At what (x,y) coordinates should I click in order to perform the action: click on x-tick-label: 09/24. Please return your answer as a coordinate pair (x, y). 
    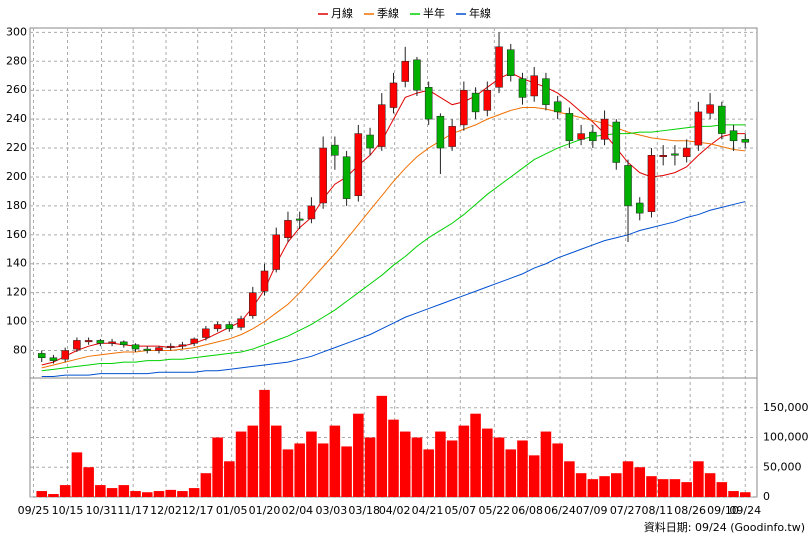
    Looking at the image, I should click on (745, 510).